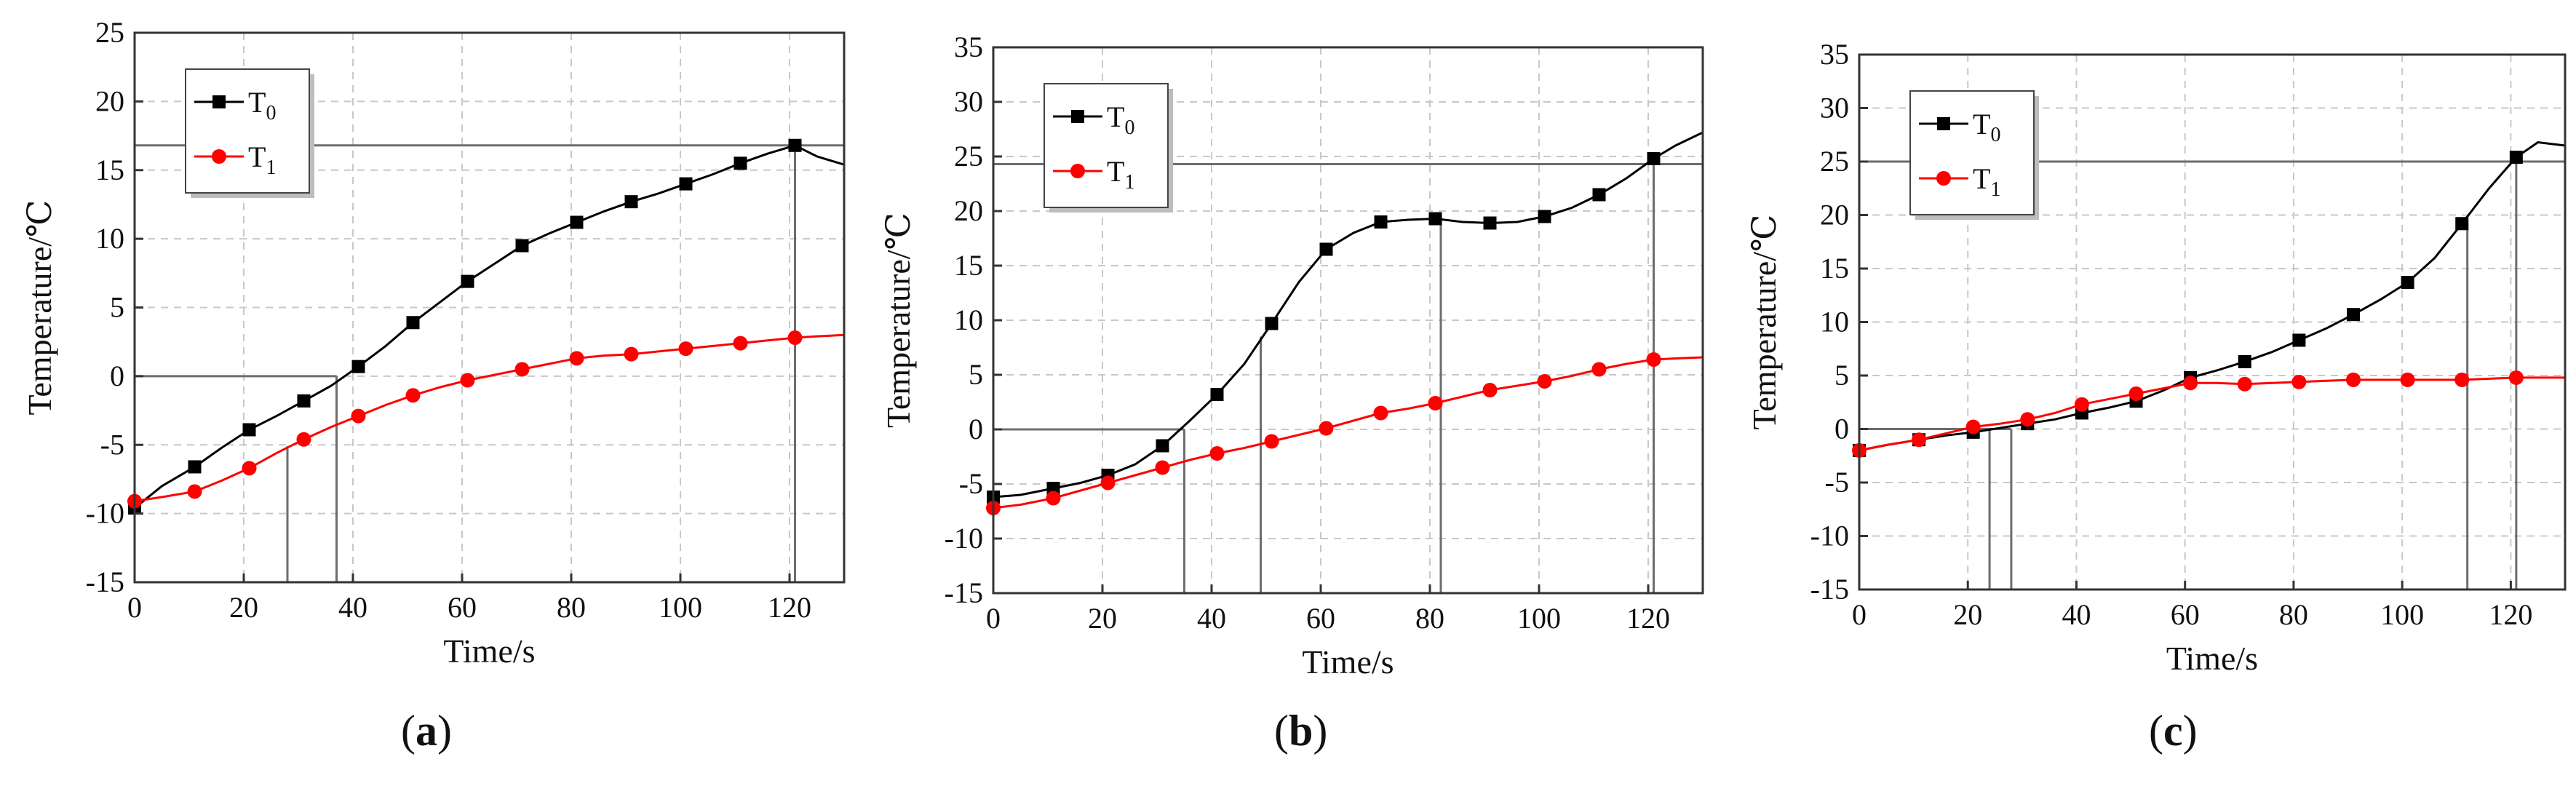  I want to click on panel-label-c: (c), so click(2173, 731).